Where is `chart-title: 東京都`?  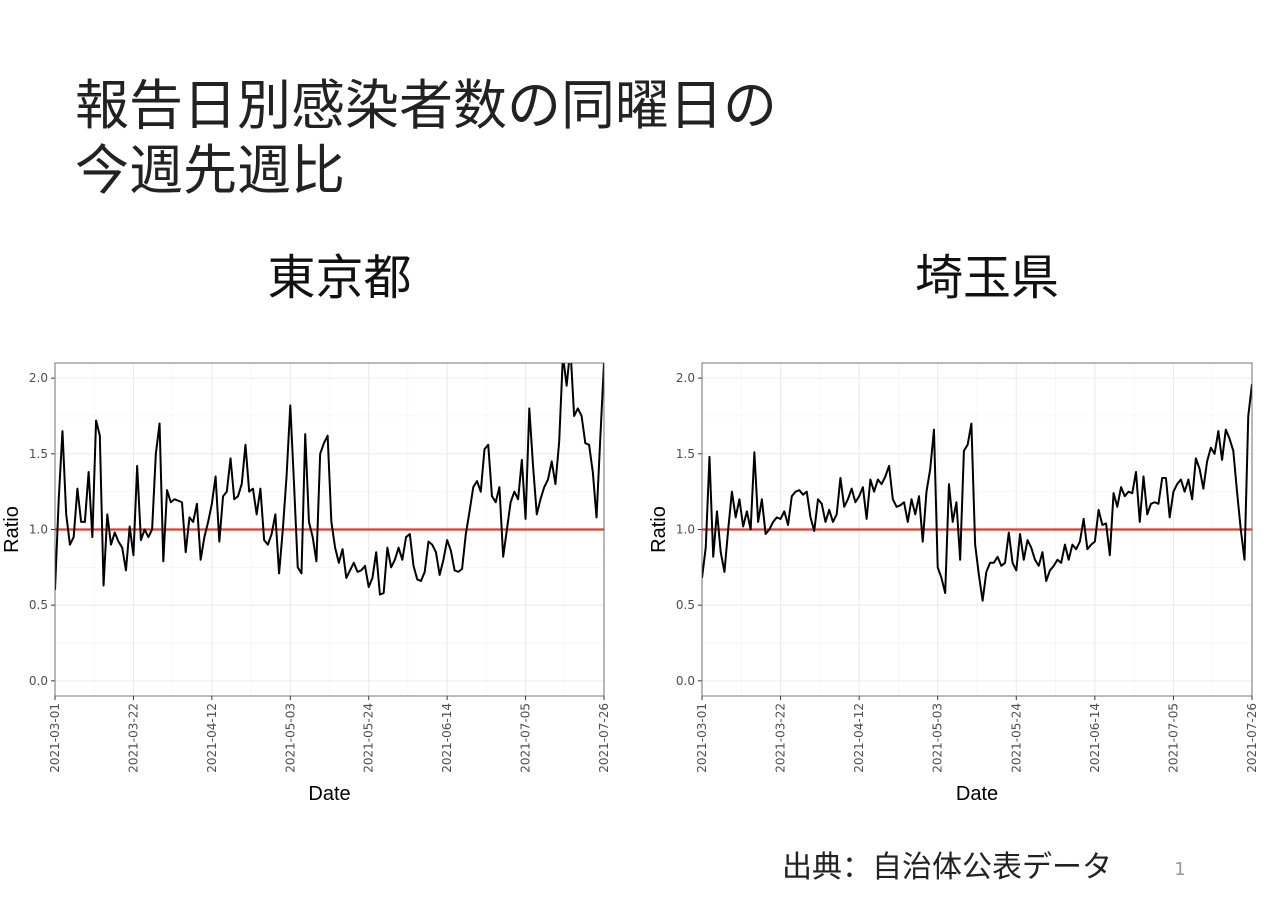
chart-title: 東京都 is located at coordinates (339, 278).